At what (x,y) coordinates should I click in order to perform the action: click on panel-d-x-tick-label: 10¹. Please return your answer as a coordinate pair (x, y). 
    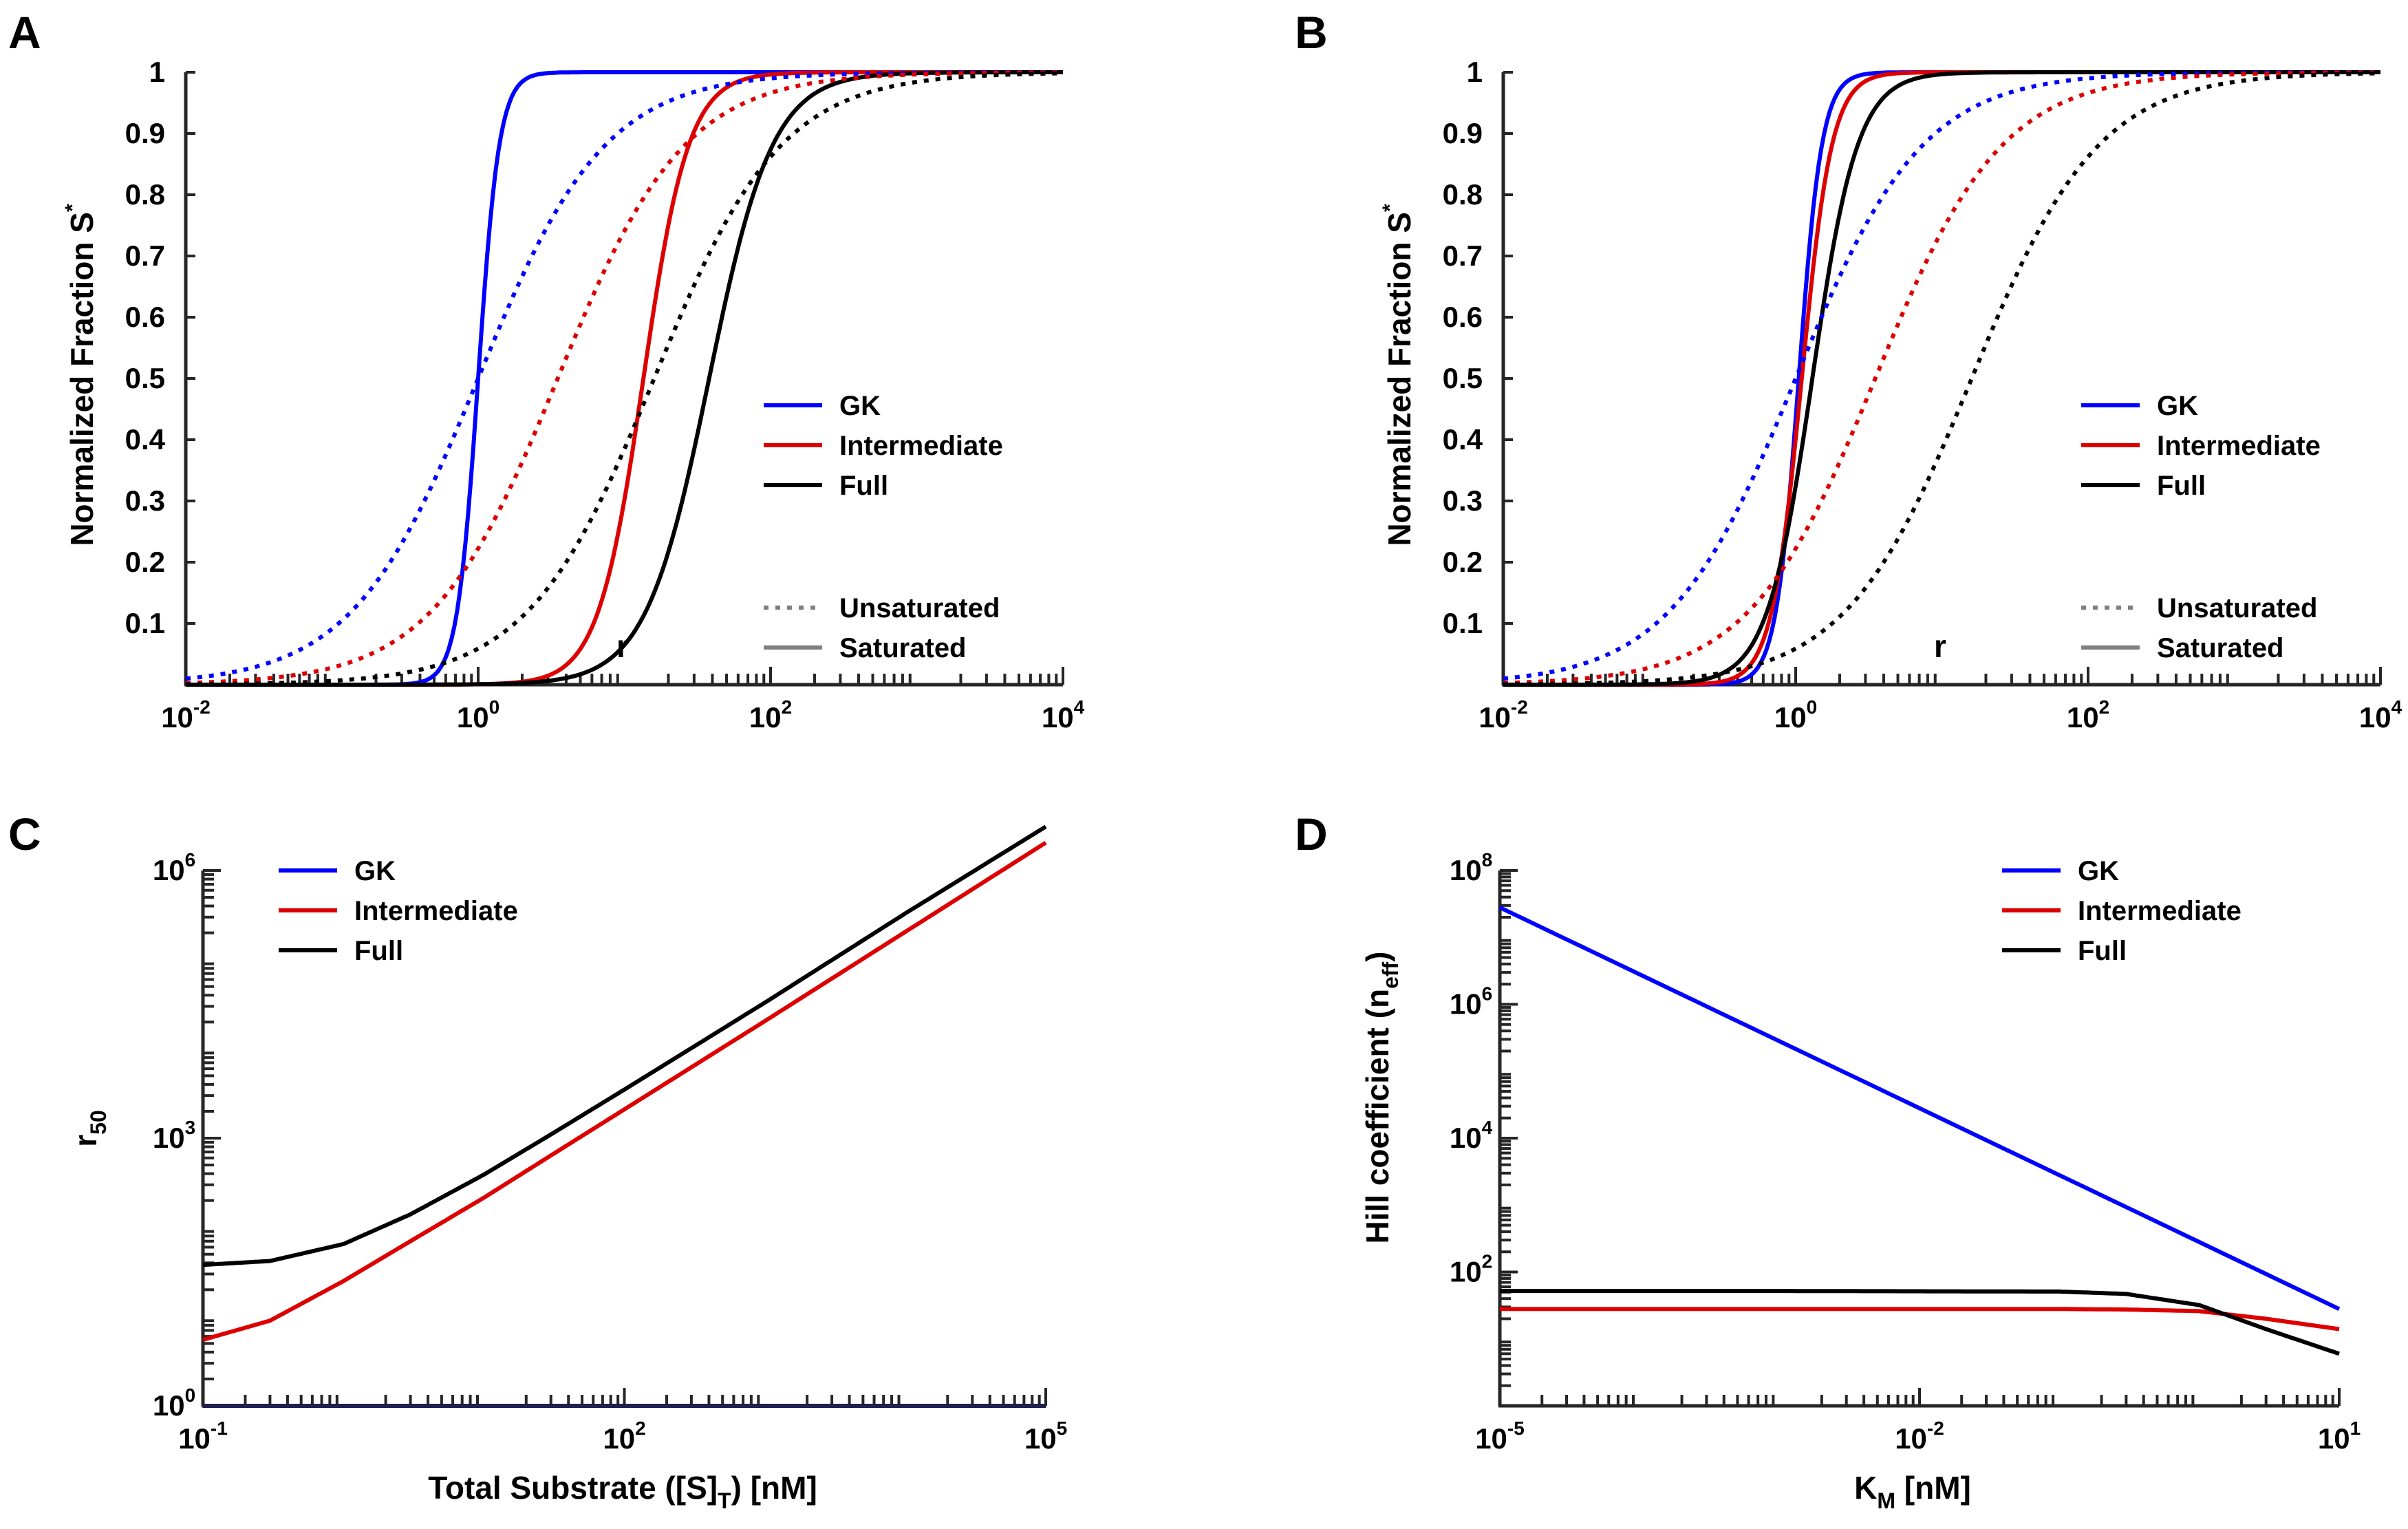
    Looking at the image, I should click on (2339, 1436).